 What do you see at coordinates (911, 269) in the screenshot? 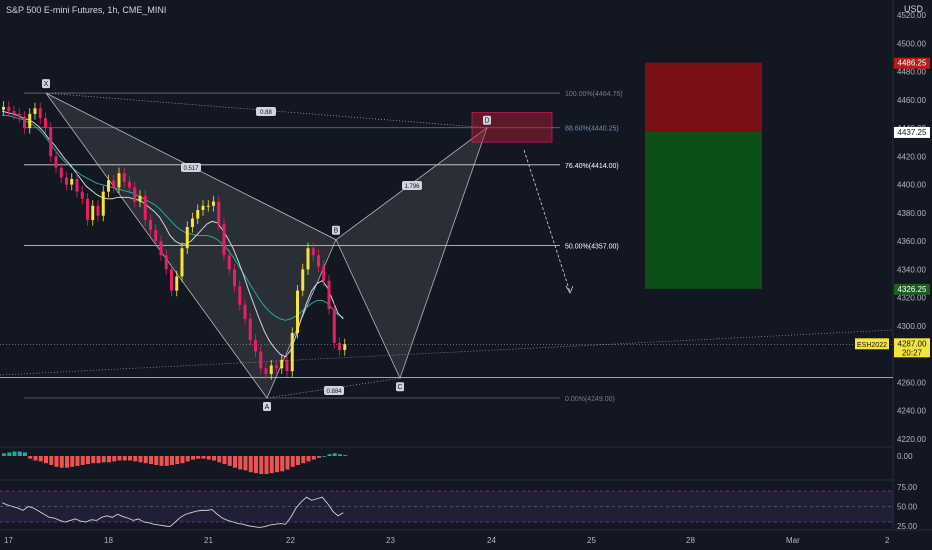
I see `price-tick-label: 4340.00` at bounding box center [911, 269].